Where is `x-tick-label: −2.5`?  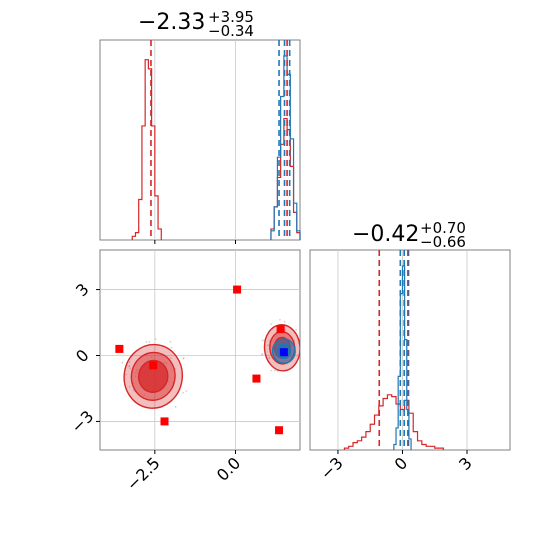
x-tick-label: −2.5 is located at coordinates (143, 473).